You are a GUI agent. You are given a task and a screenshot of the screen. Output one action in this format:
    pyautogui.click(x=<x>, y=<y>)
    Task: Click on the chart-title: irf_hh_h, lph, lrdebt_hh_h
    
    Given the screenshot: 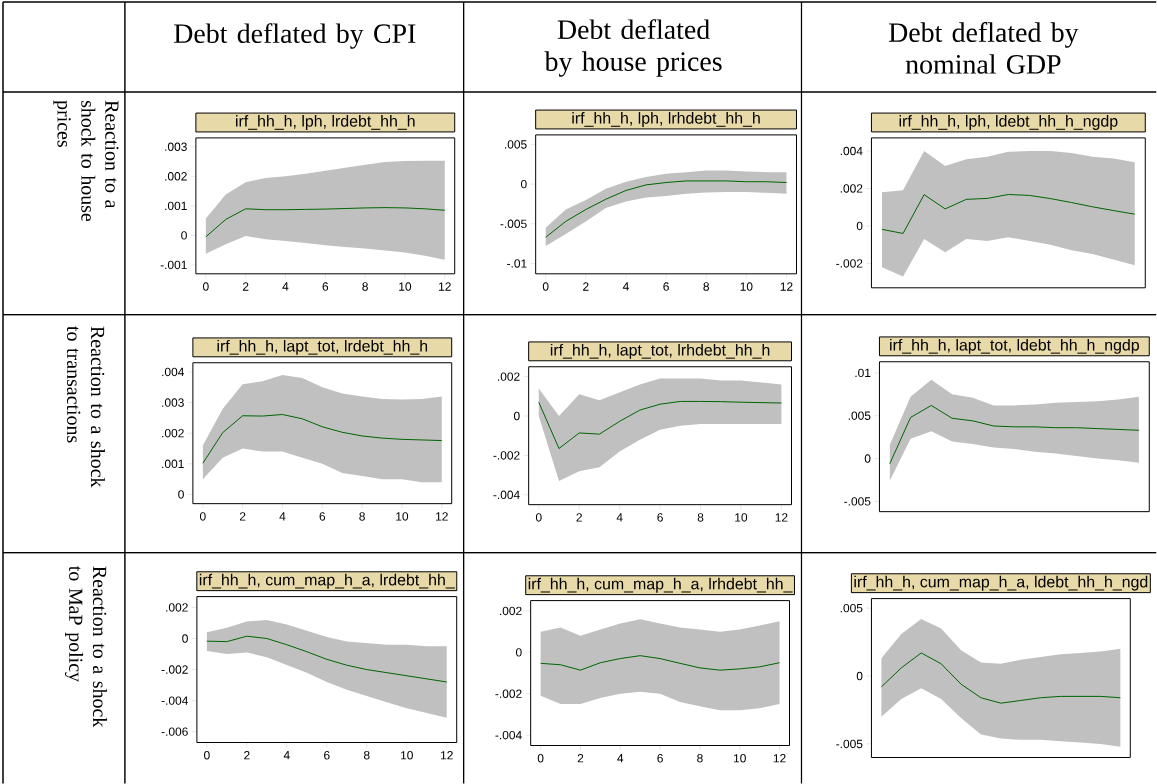 What is the action you would take?
    pyautogui.click(x=325, y=122)
    